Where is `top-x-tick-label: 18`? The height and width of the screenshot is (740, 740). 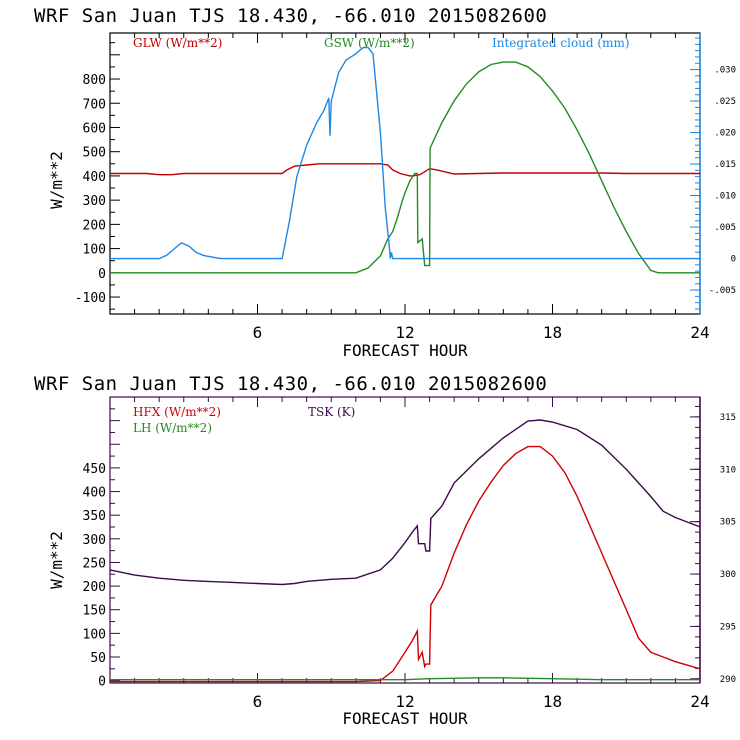 top-x-tick-label: 18 is located at coordinates (552, 332).